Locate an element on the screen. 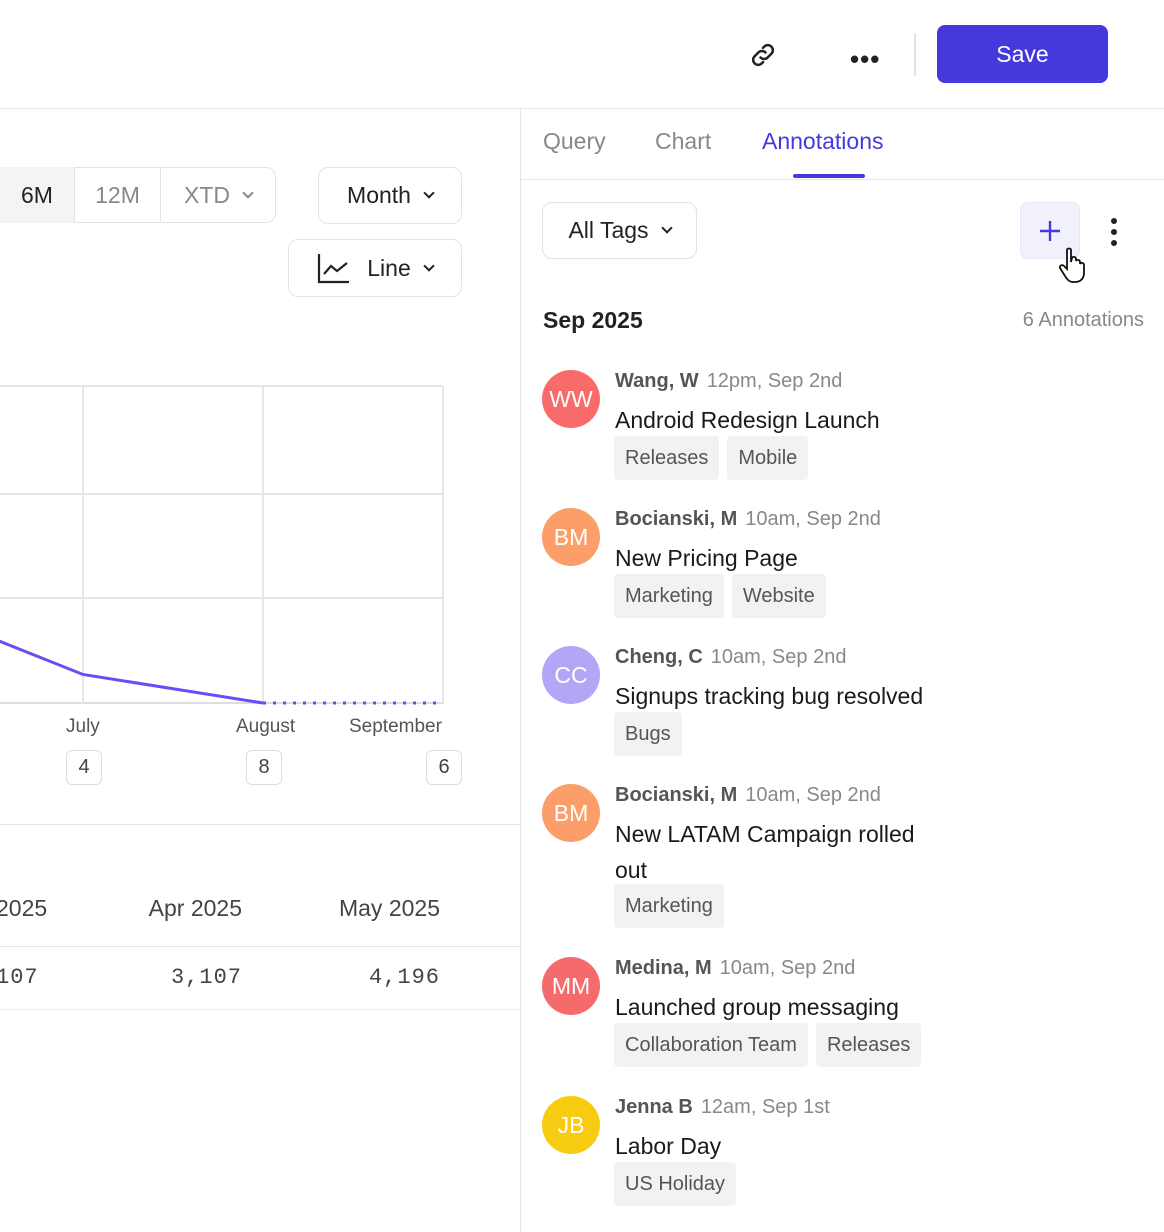 The image size is (1164, 1232). annotation-author: Jenna B is located at coordinates (654, 1107).